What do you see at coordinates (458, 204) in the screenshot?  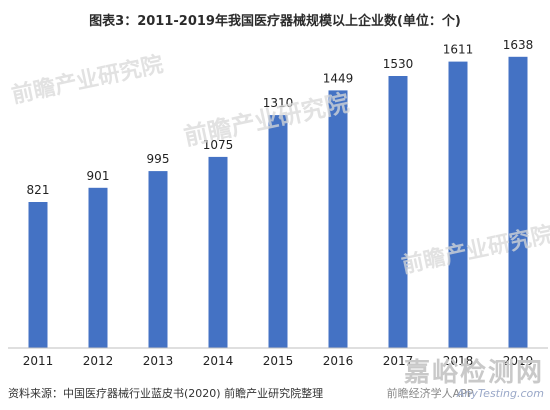 I see `bar-2018` at bounding box center [458, 204].